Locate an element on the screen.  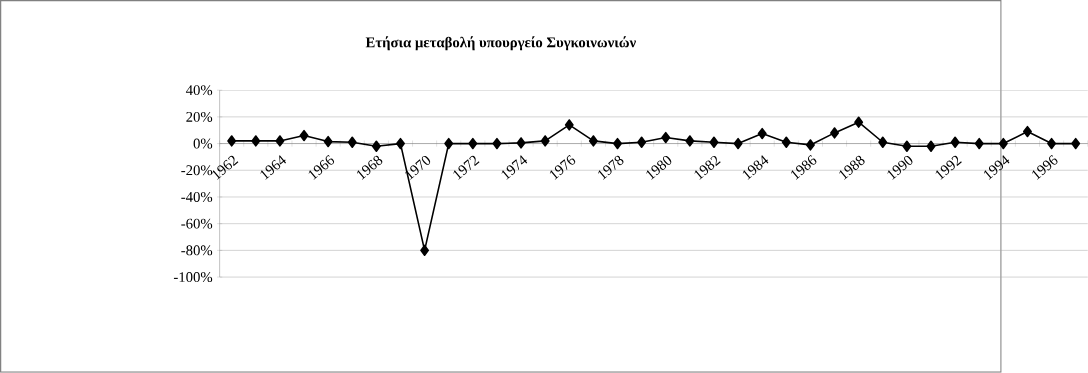
x-tick-label: 1982 is located at coordinates (707, 167).